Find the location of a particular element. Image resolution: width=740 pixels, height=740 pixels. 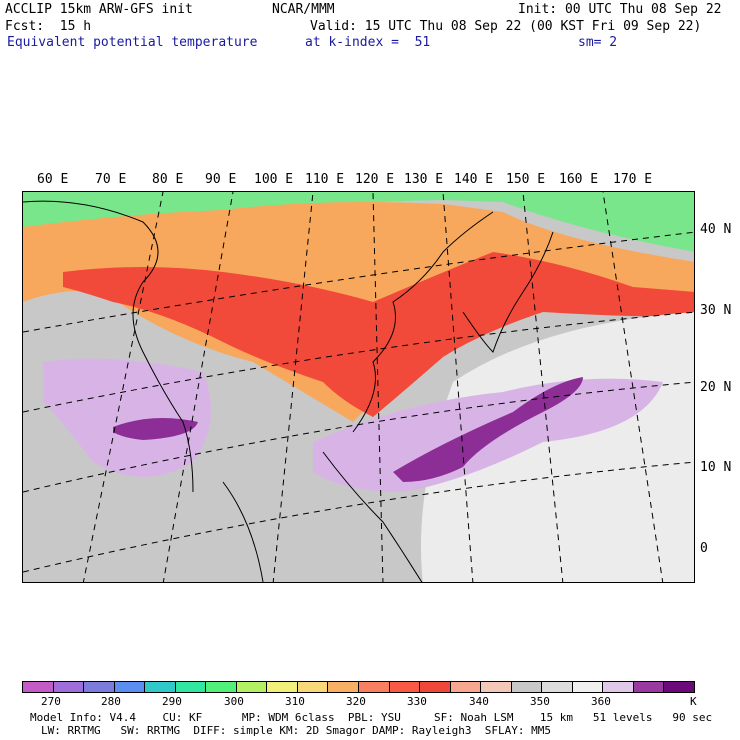

colorbar-label: 270 is located at coordinates (51, 701).